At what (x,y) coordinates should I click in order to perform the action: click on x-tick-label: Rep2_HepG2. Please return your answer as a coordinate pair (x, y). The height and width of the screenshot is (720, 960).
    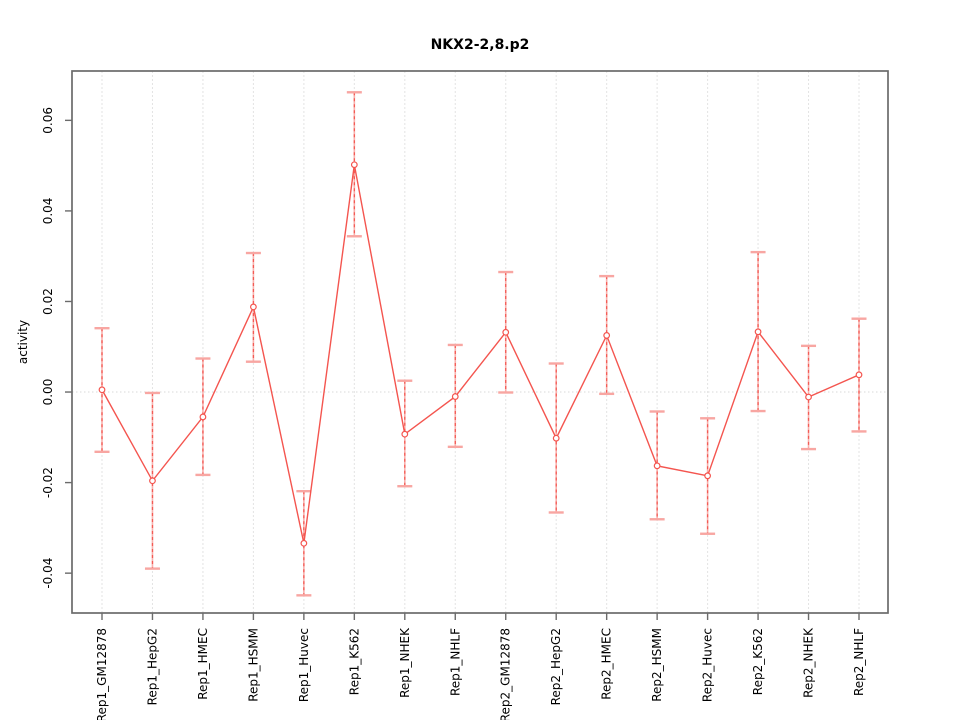
    Looking at the image, I should click on (556, 666).